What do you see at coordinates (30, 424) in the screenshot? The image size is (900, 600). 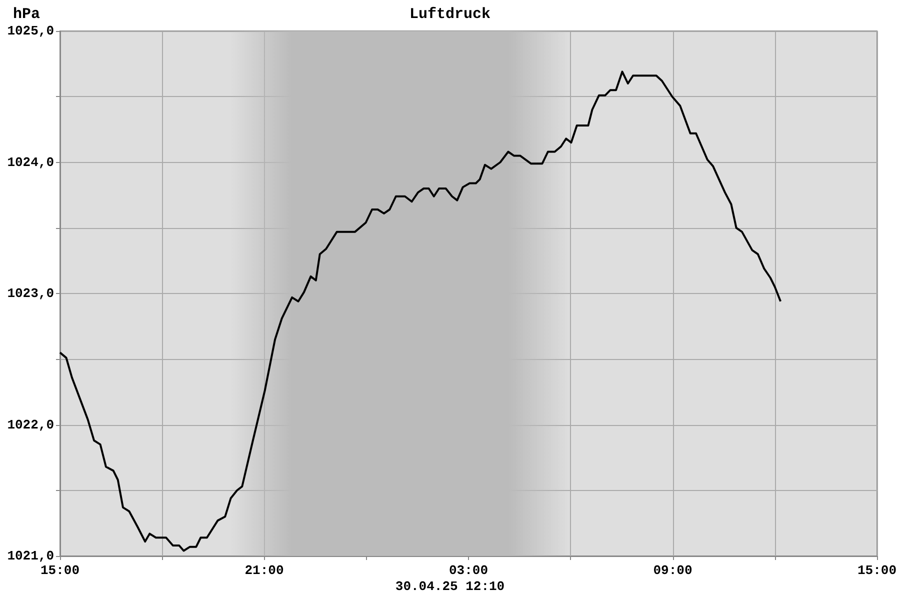 I see `y-tick-label: 1022,0` at bounding box center [30, 424].